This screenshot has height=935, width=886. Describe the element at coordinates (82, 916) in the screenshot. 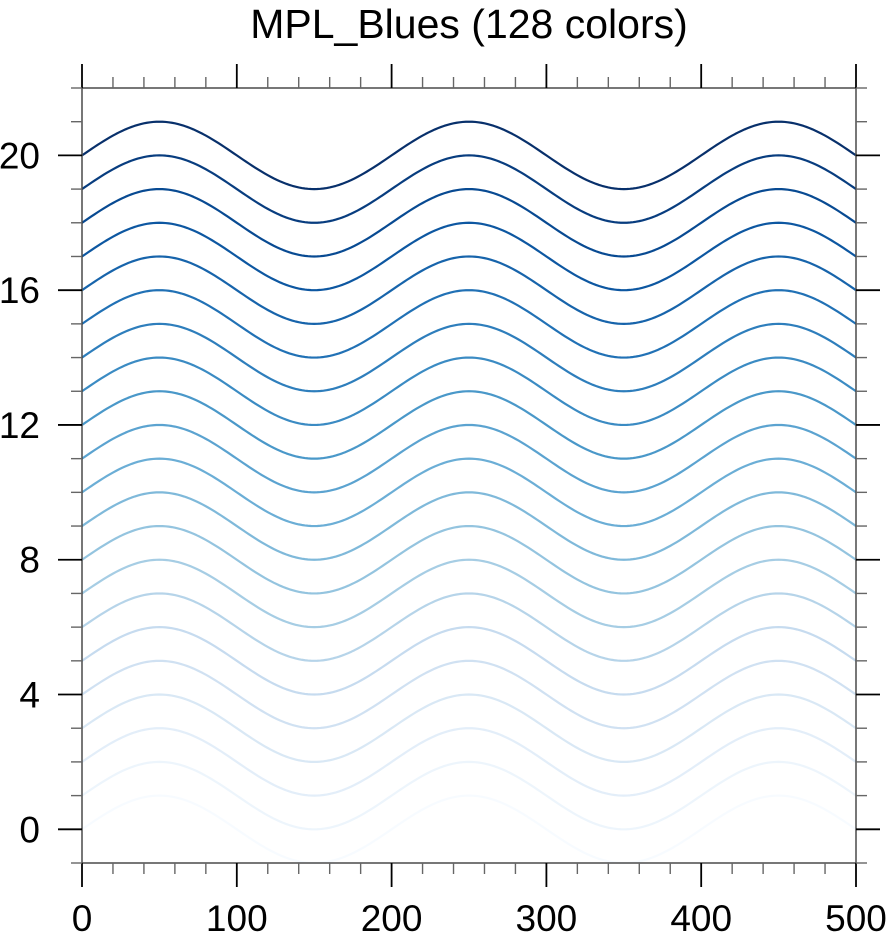

I see `x-tick-label-0: 0` at that location.